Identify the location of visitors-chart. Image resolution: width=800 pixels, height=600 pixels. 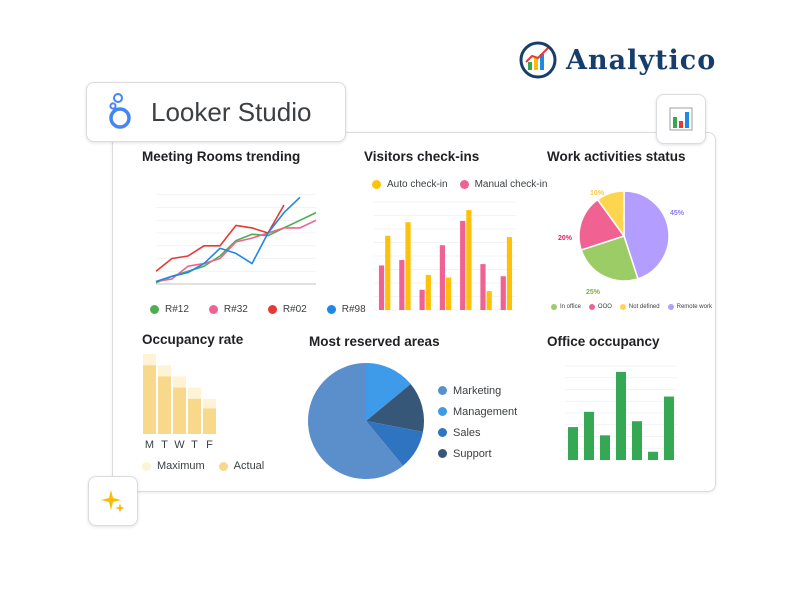
(445, 256).